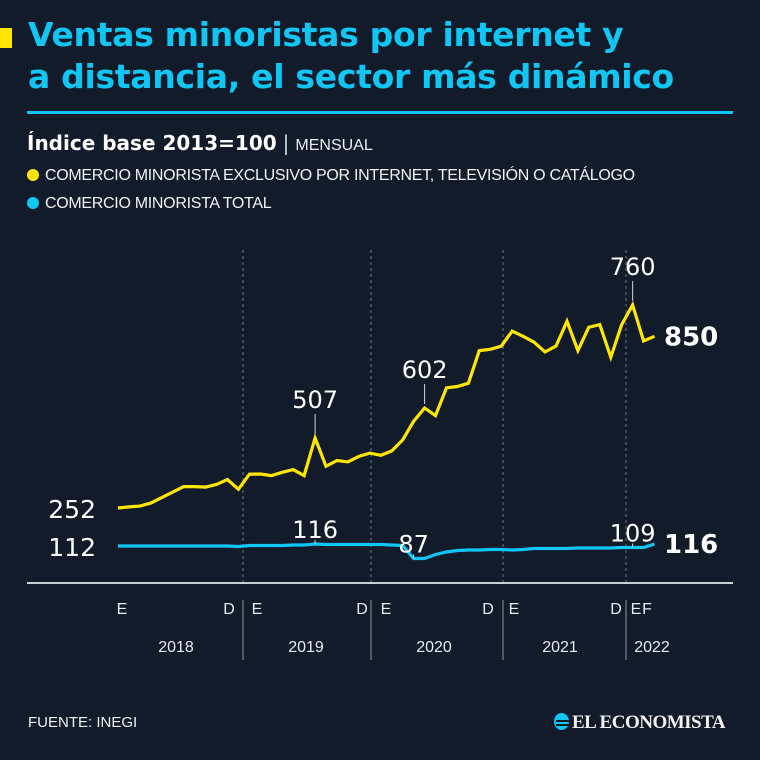 The width and height of the screenshot is (760, 760). What do you see at coordinates (691, 545) in the screenshot?
I see `end-value-label: 116` at bounding box center [691, 545].